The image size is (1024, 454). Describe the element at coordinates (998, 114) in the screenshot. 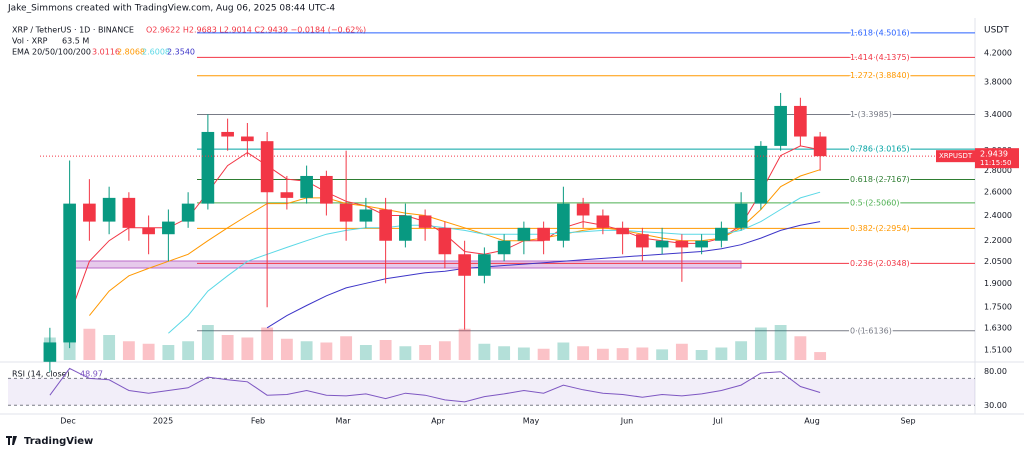

I see `y-tick-label: 3.4000` at that location.